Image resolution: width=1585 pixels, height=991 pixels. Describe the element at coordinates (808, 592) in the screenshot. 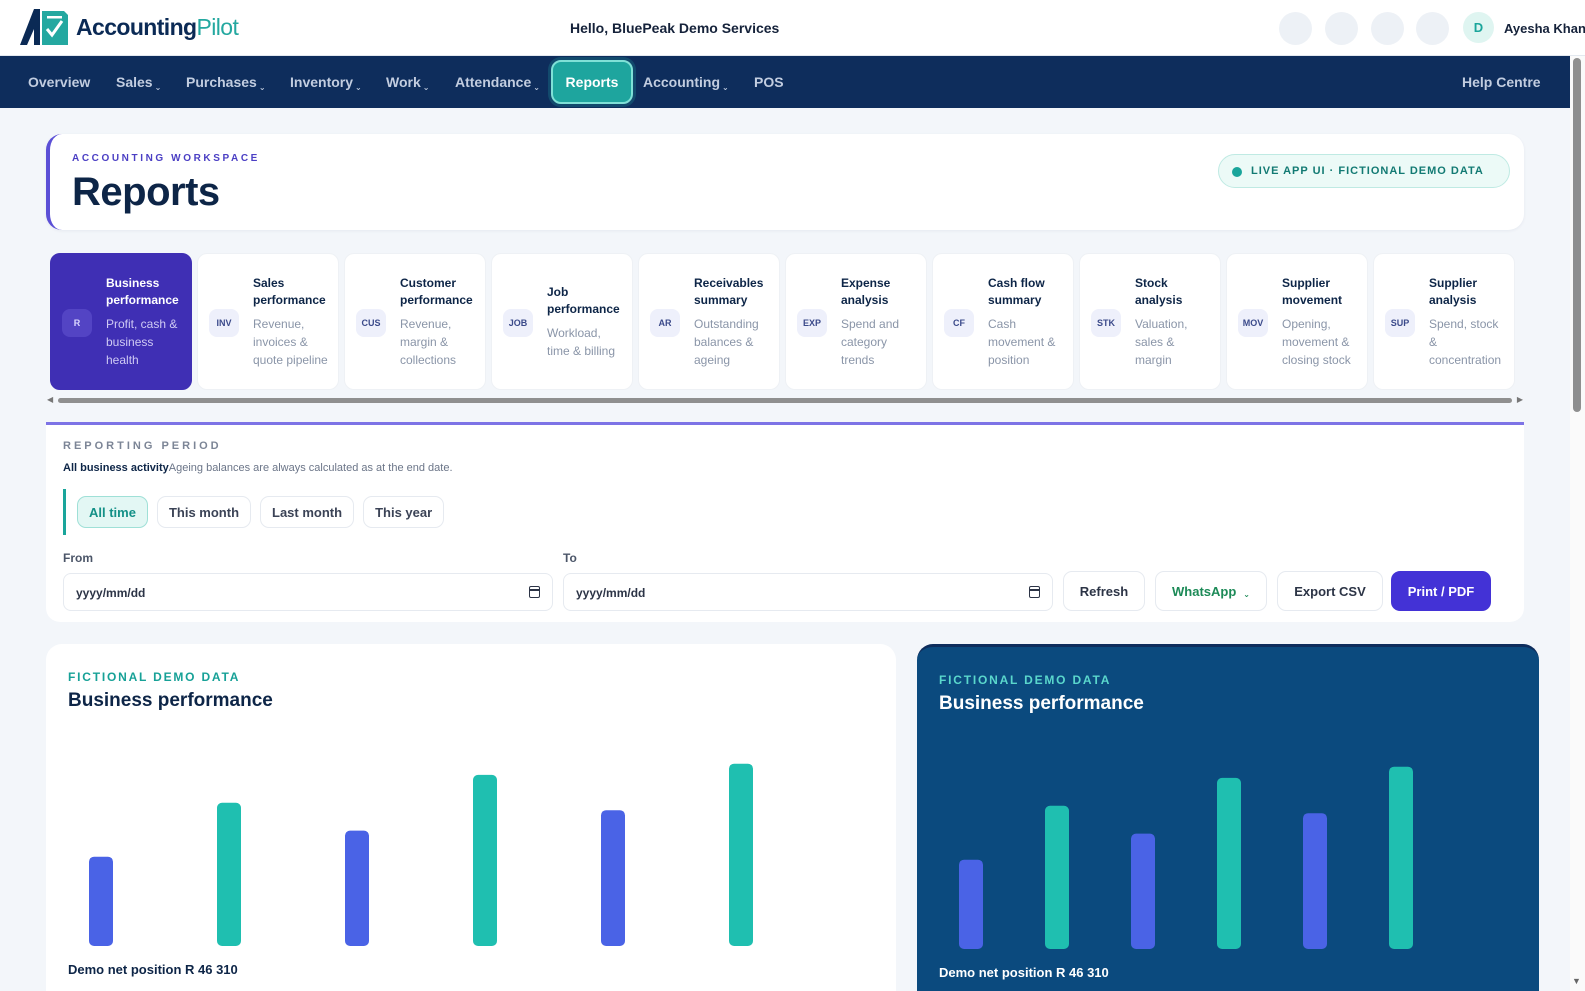

I see `to-date-field: yyyy/mm/dd` at that location.